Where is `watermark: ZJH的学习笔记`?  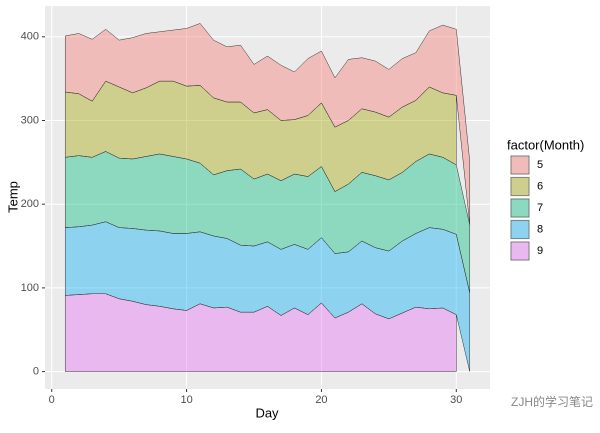 watermark: ZJH的学习笔记 is located at coordinates (552, 401).